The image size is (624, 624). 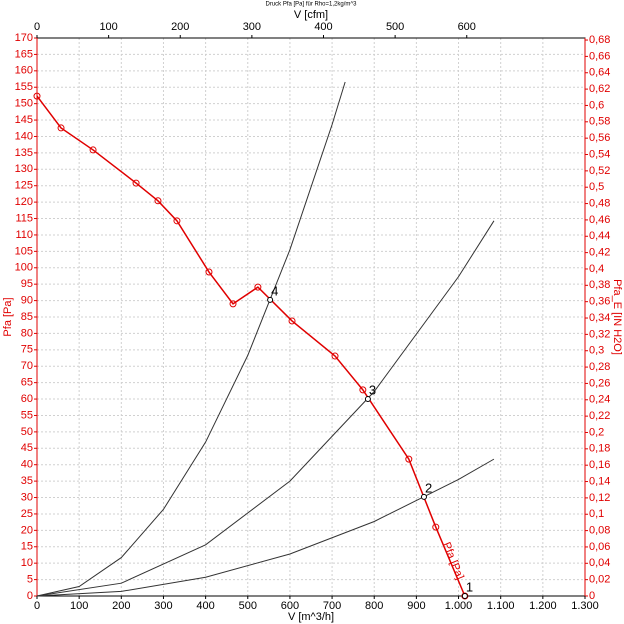 I want to click on y2-tick-label: 0,26, so click(x=599, y=383).